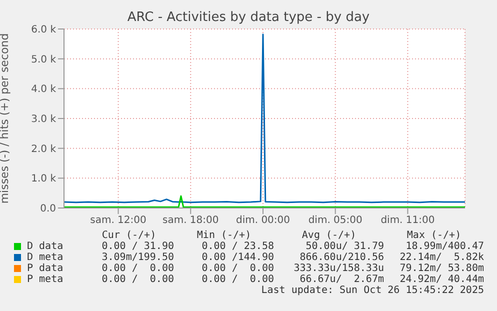  What do you see at coordinates (441, 268) in the screenshot?
I see `text: 79.12m/ 53.80m` at bounding box center [441, 268].